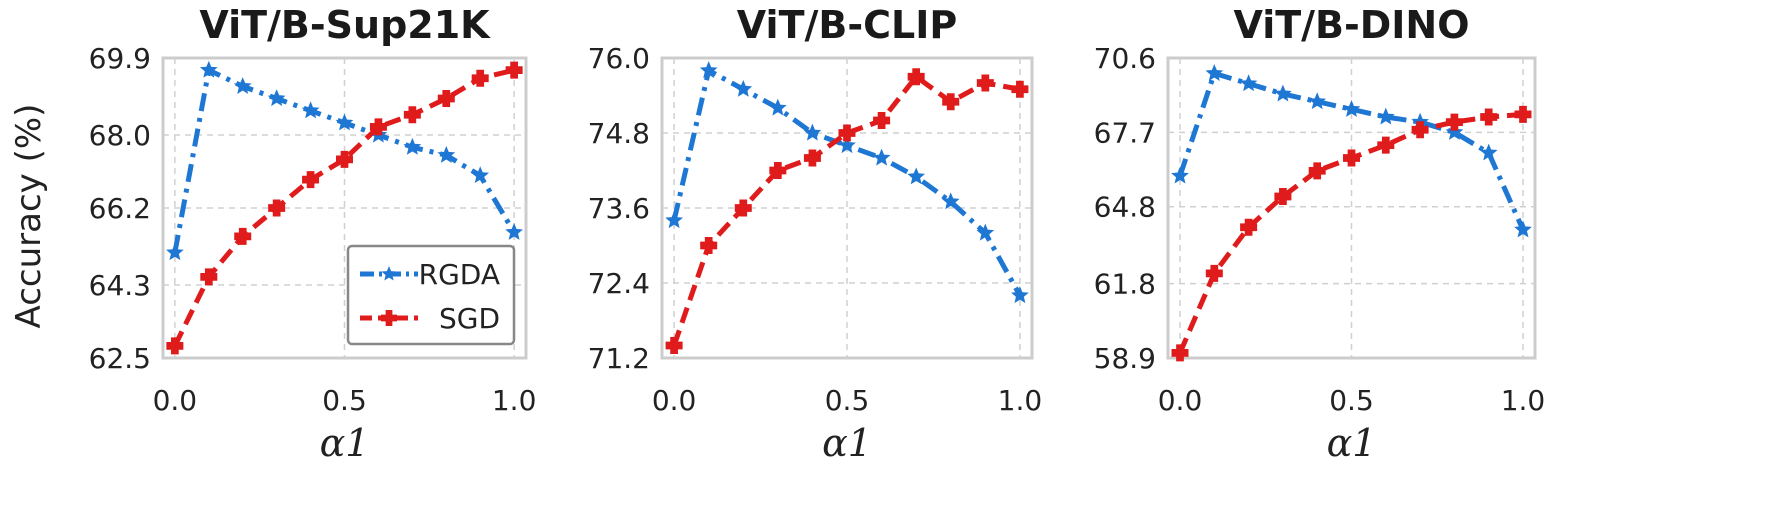 This screenshot has width=1792, height=531. I want to click on y-tick-label: 69.9, so click(120, 58).